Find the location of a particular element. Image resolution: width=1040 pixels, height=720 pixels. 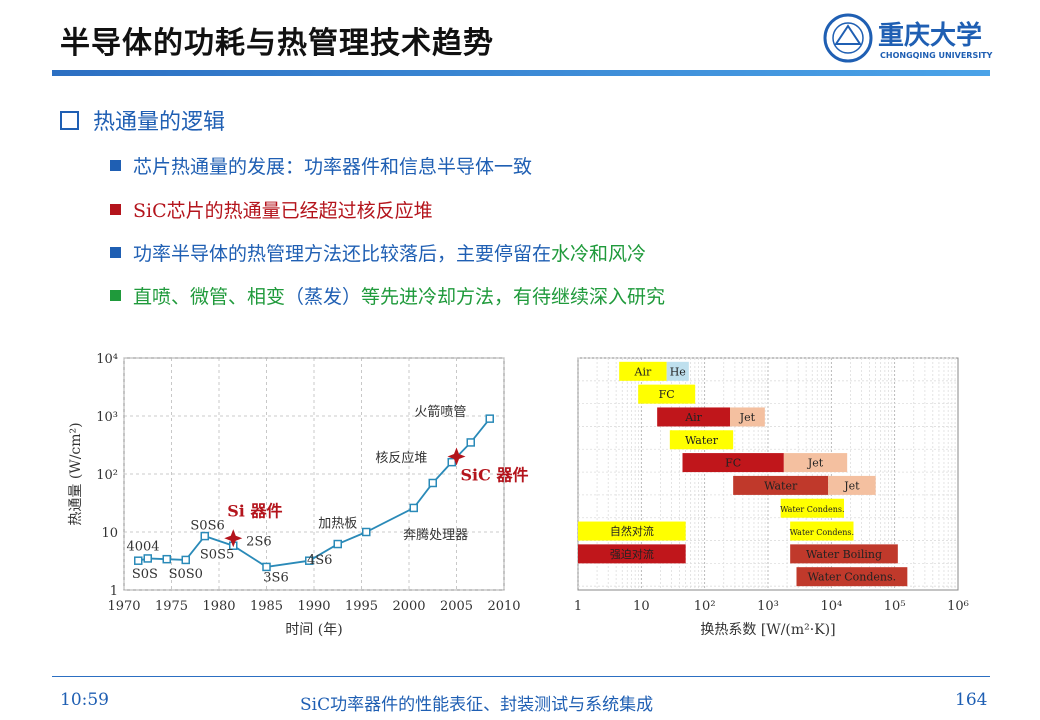

range-bar-label: 自然对流 is located at coordinates (632, 531).